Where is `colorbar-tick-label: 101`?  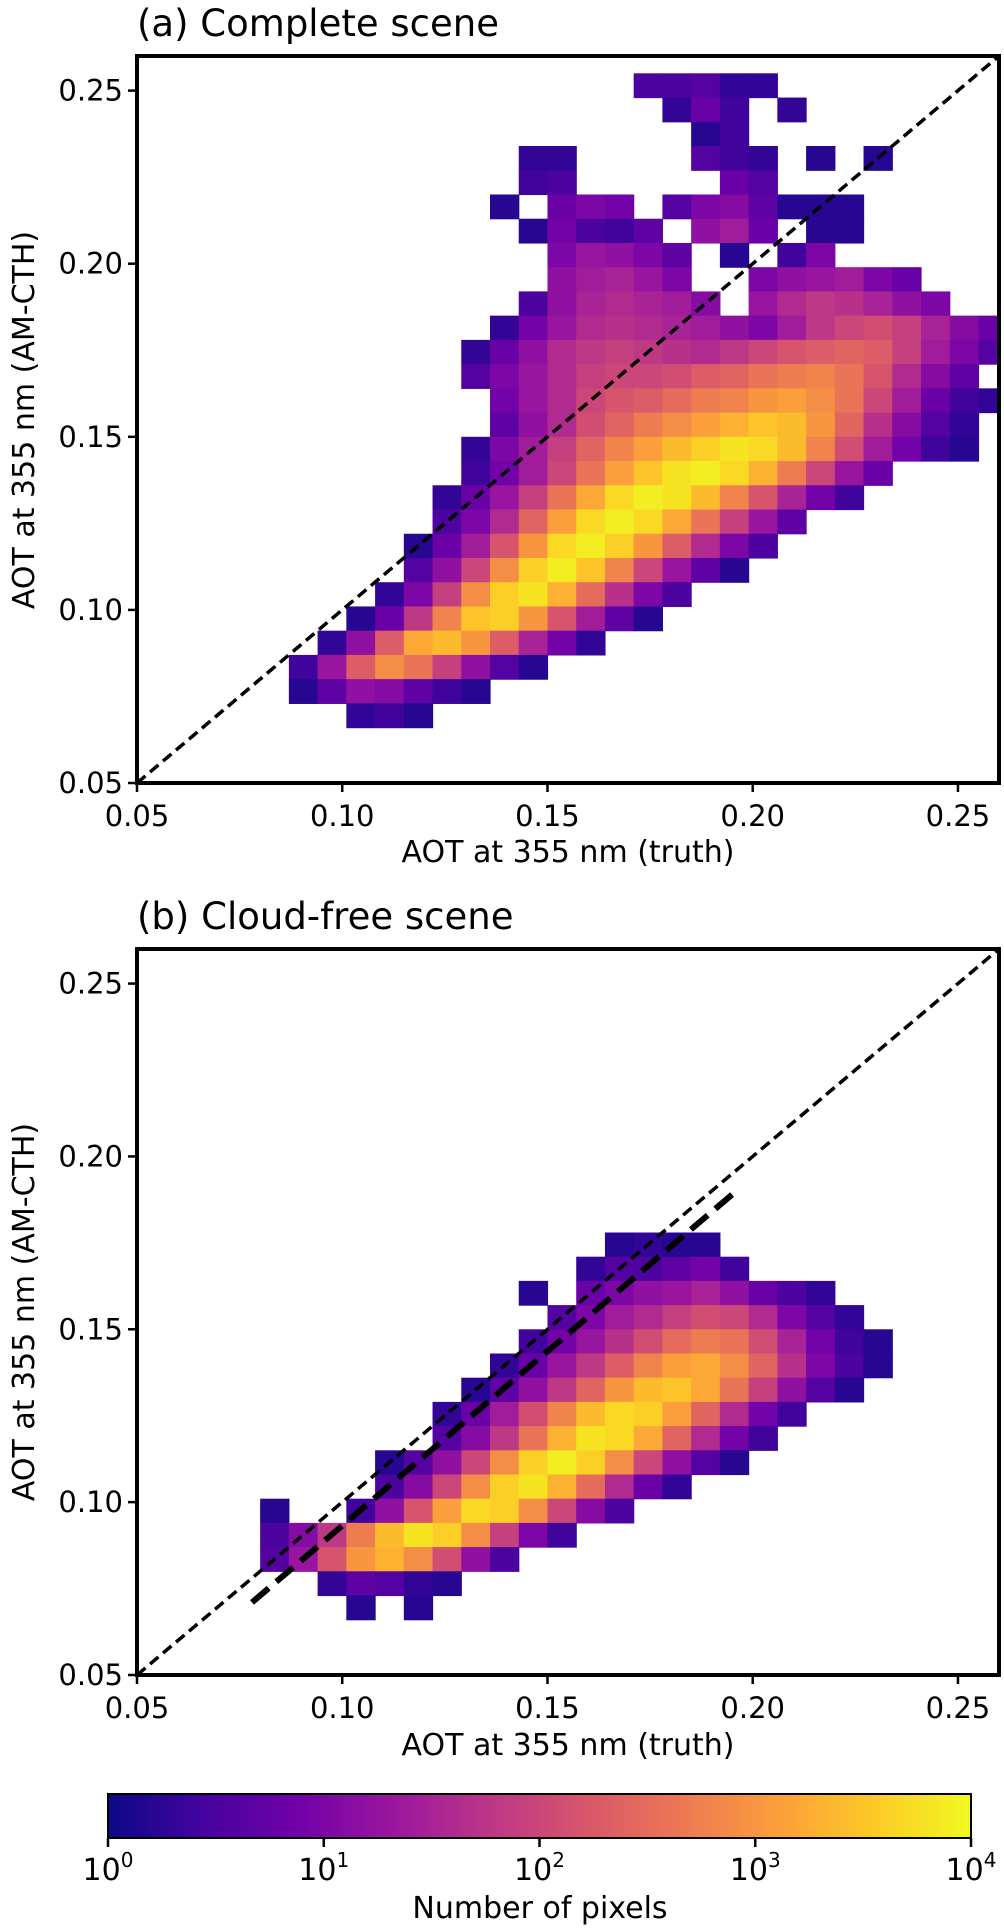 colorbar-tick-label: 101 is located at coordinates (323, 1868).